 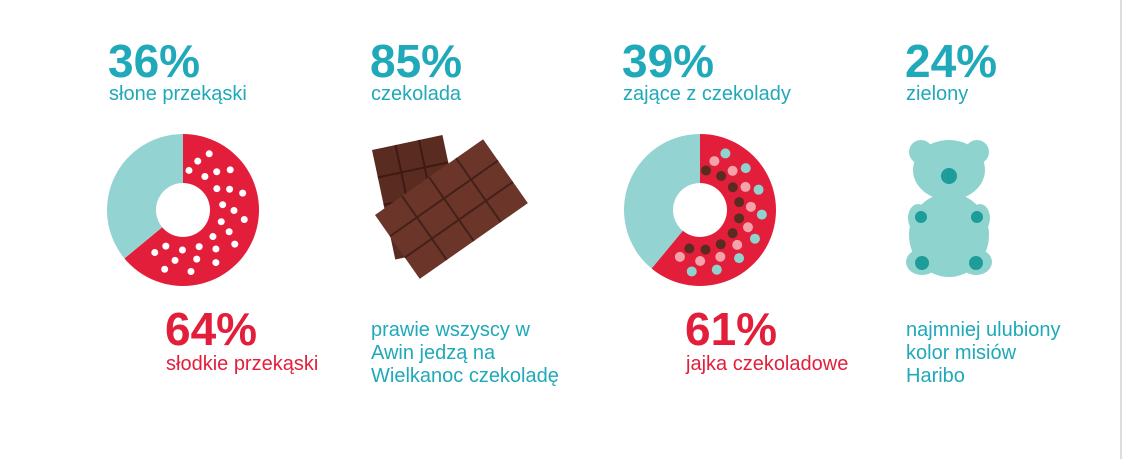 What do you see at coordinates (450, 207) in the screenshot?
I see `chocolate-illustration` at bounding box center [450, 207].